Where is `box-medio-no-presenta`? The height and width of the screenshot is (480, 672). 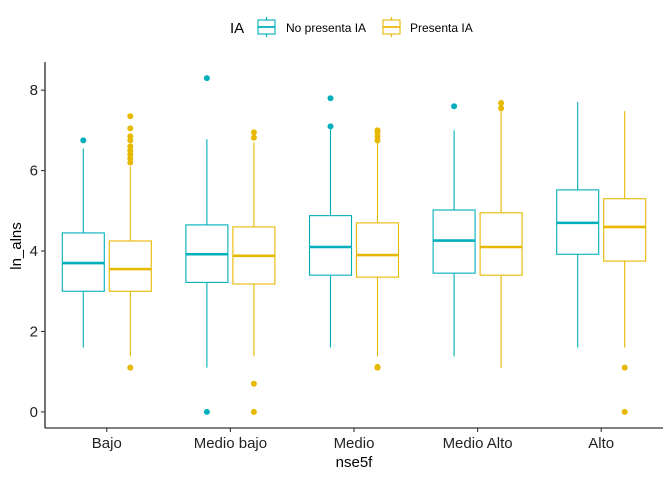
box-medio-no-presenta is located at coordinates (330, 221).